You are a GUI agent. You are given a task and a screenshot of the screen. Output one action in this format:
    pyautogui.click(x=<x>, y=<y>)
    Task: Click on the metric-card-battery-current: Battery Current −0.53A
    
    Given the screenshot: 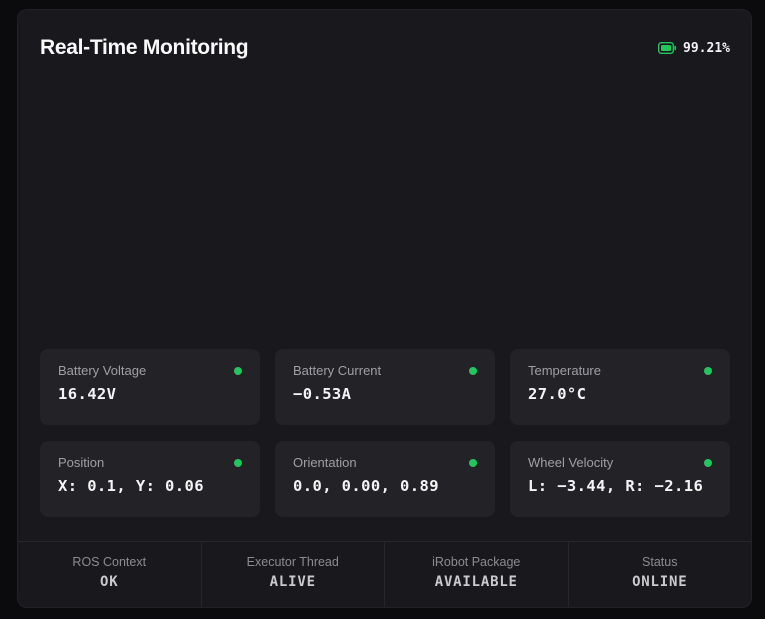 What is the action you would take?
    pyautogui.click(x=385, y=387)
    